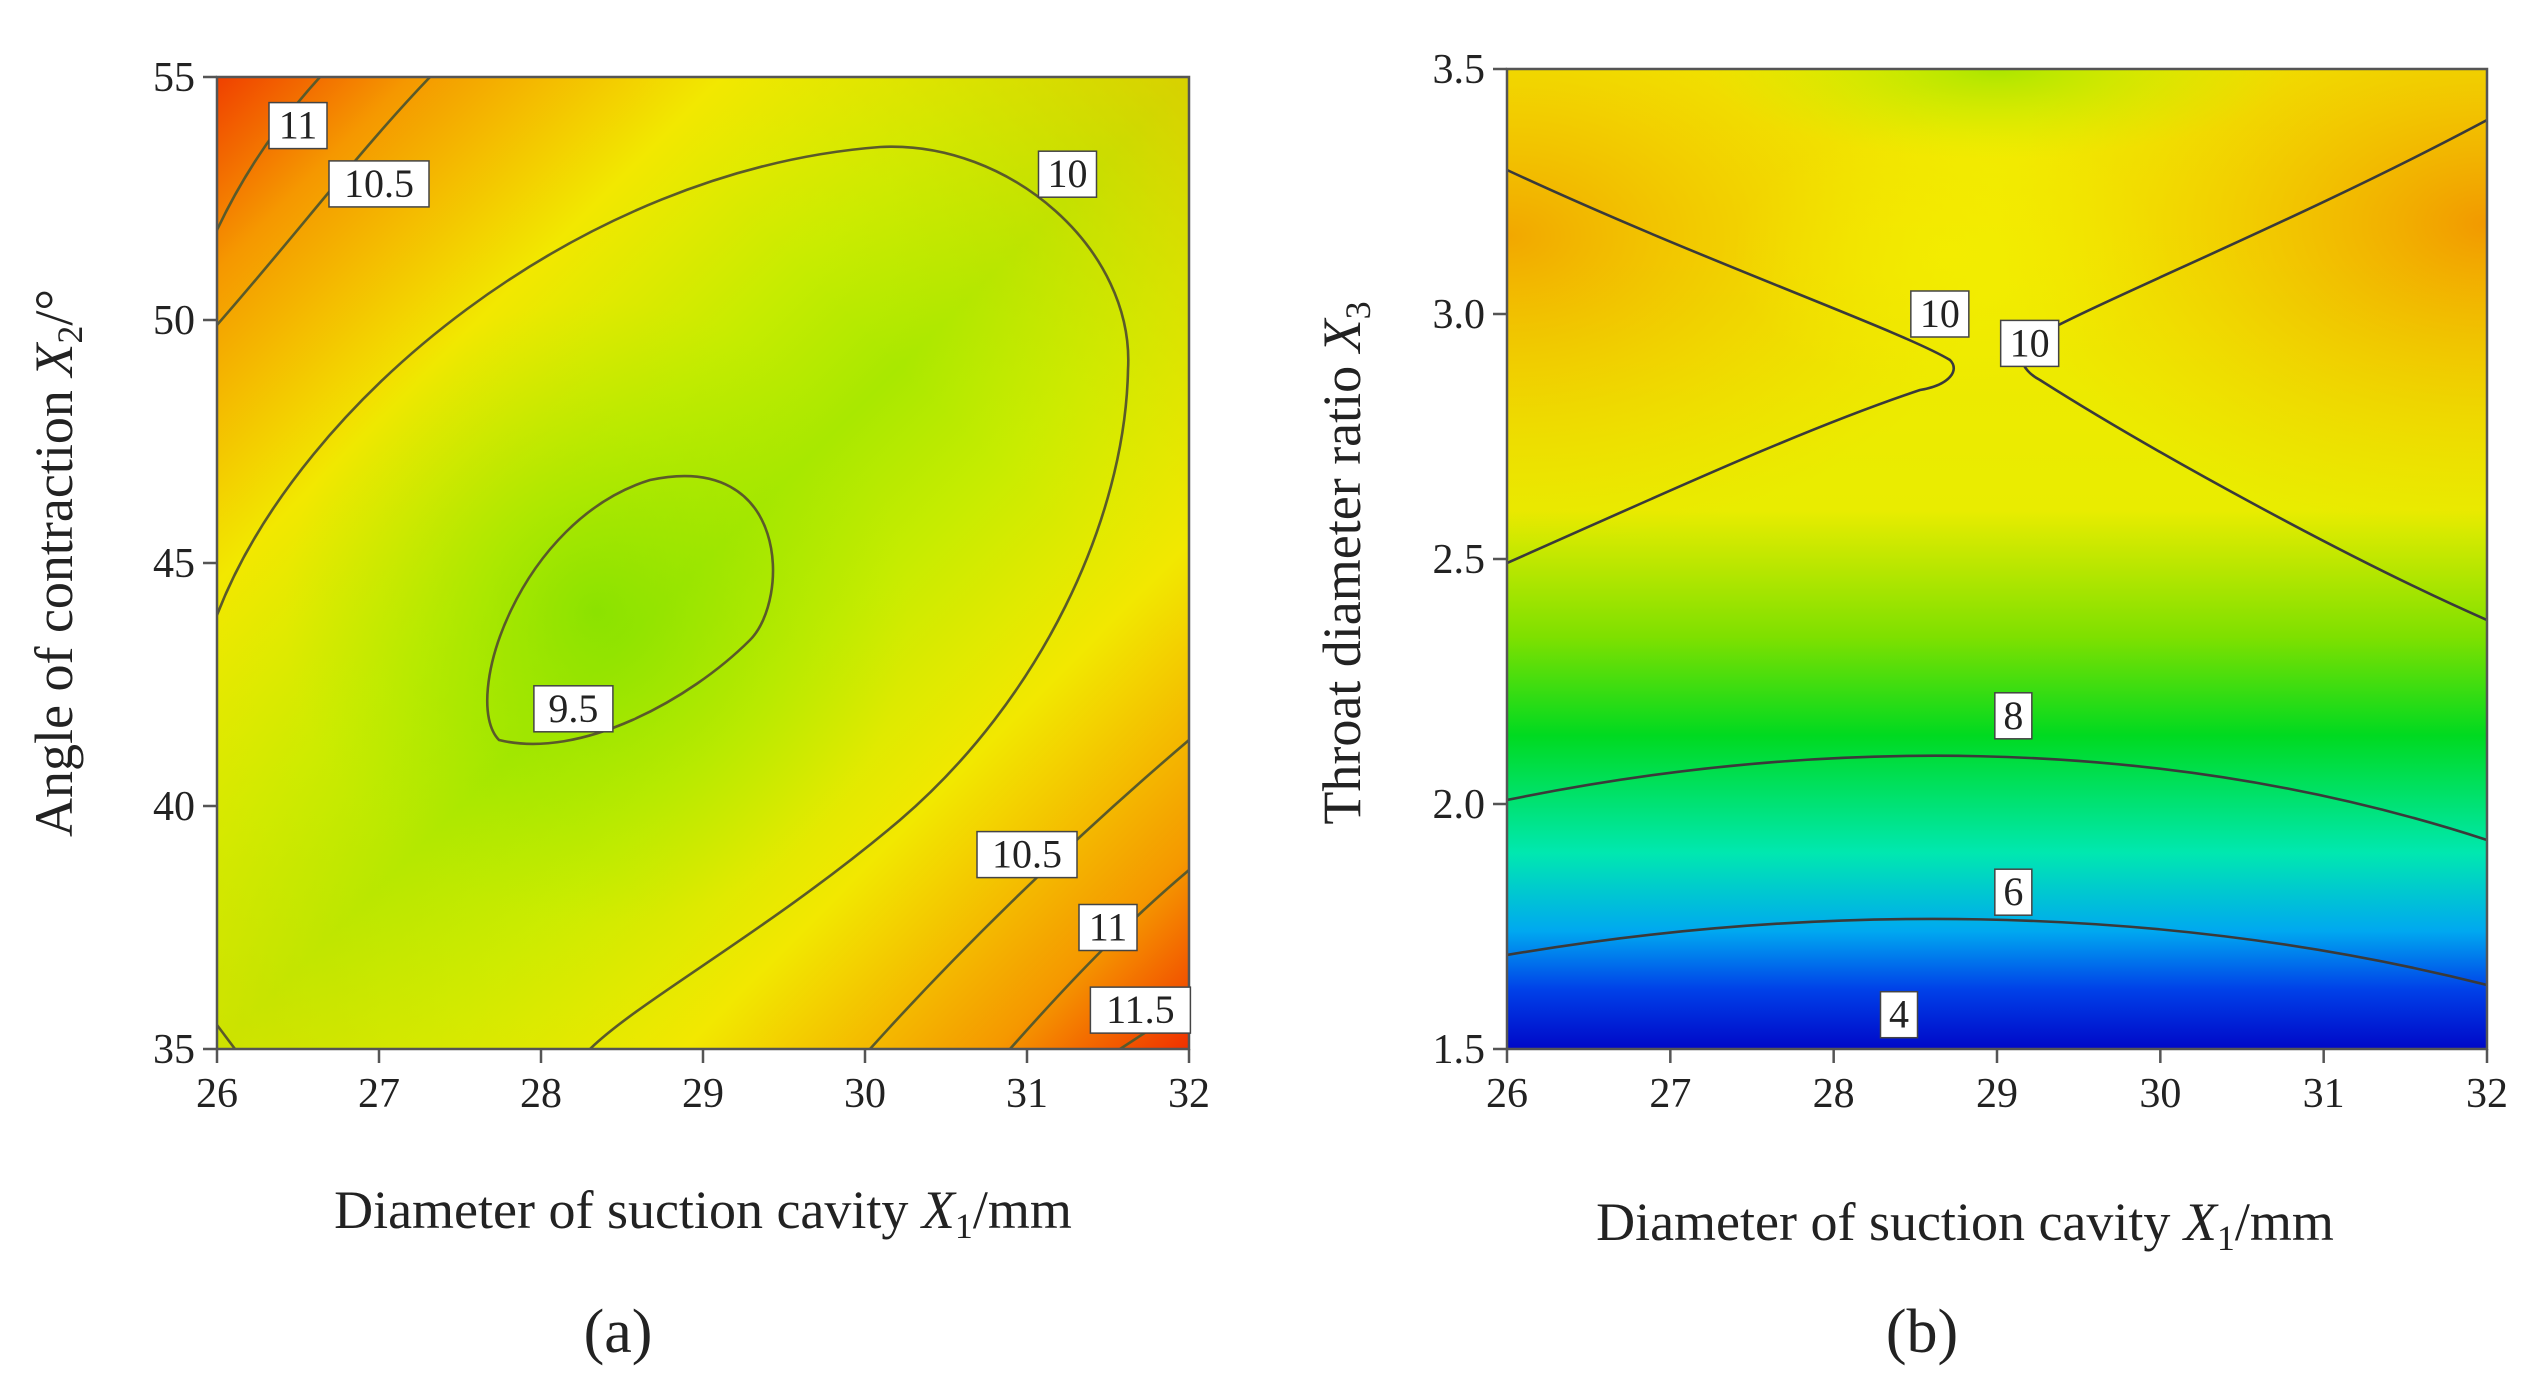  Describe the element at coordinates (1459, 560) in the screenshot. I see `y-tick-label: 2.5` at that location.